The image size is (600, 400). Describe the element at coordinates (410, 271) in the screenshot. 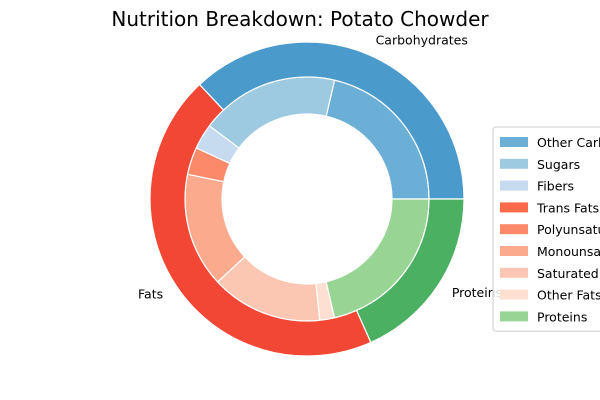

I see `outer-slice-proteins` at that location.